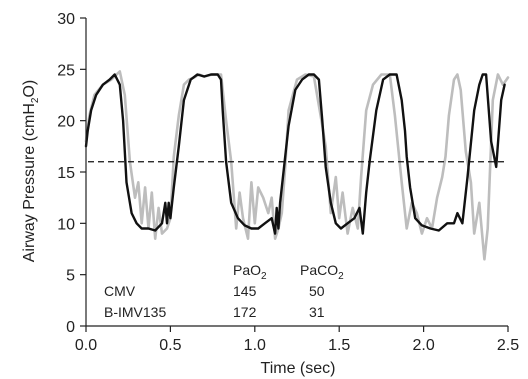  Describe the element at coordinates (224, 291) in the screenshot. I see `blood-gas-annotation: PaO2 PaCO2 CMV 145 50 B-IMV135 172 31` at that location.